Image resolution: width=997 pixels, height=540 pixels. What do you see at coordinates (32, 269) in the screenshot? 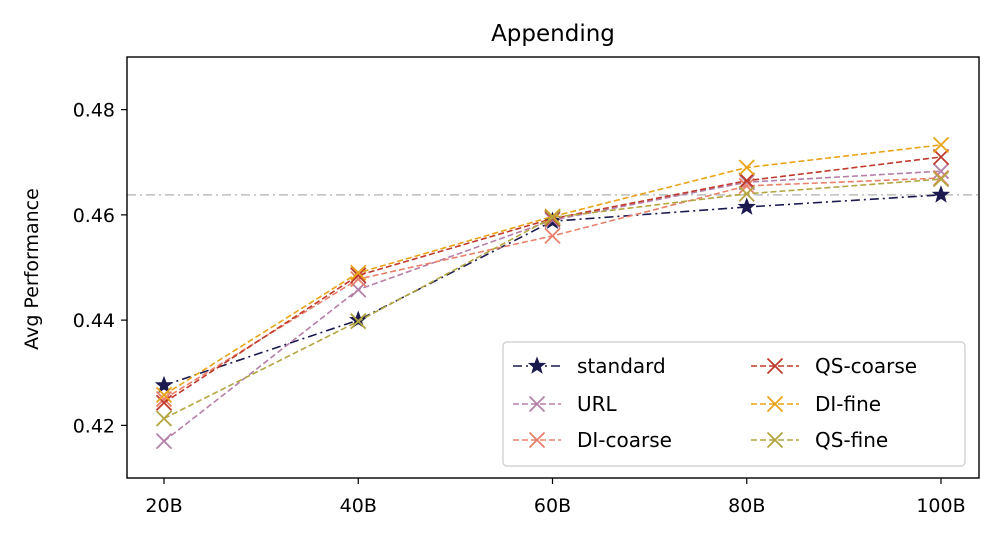
I see `y-axis-label: Avg Performance` at bounding box center [32, 269].